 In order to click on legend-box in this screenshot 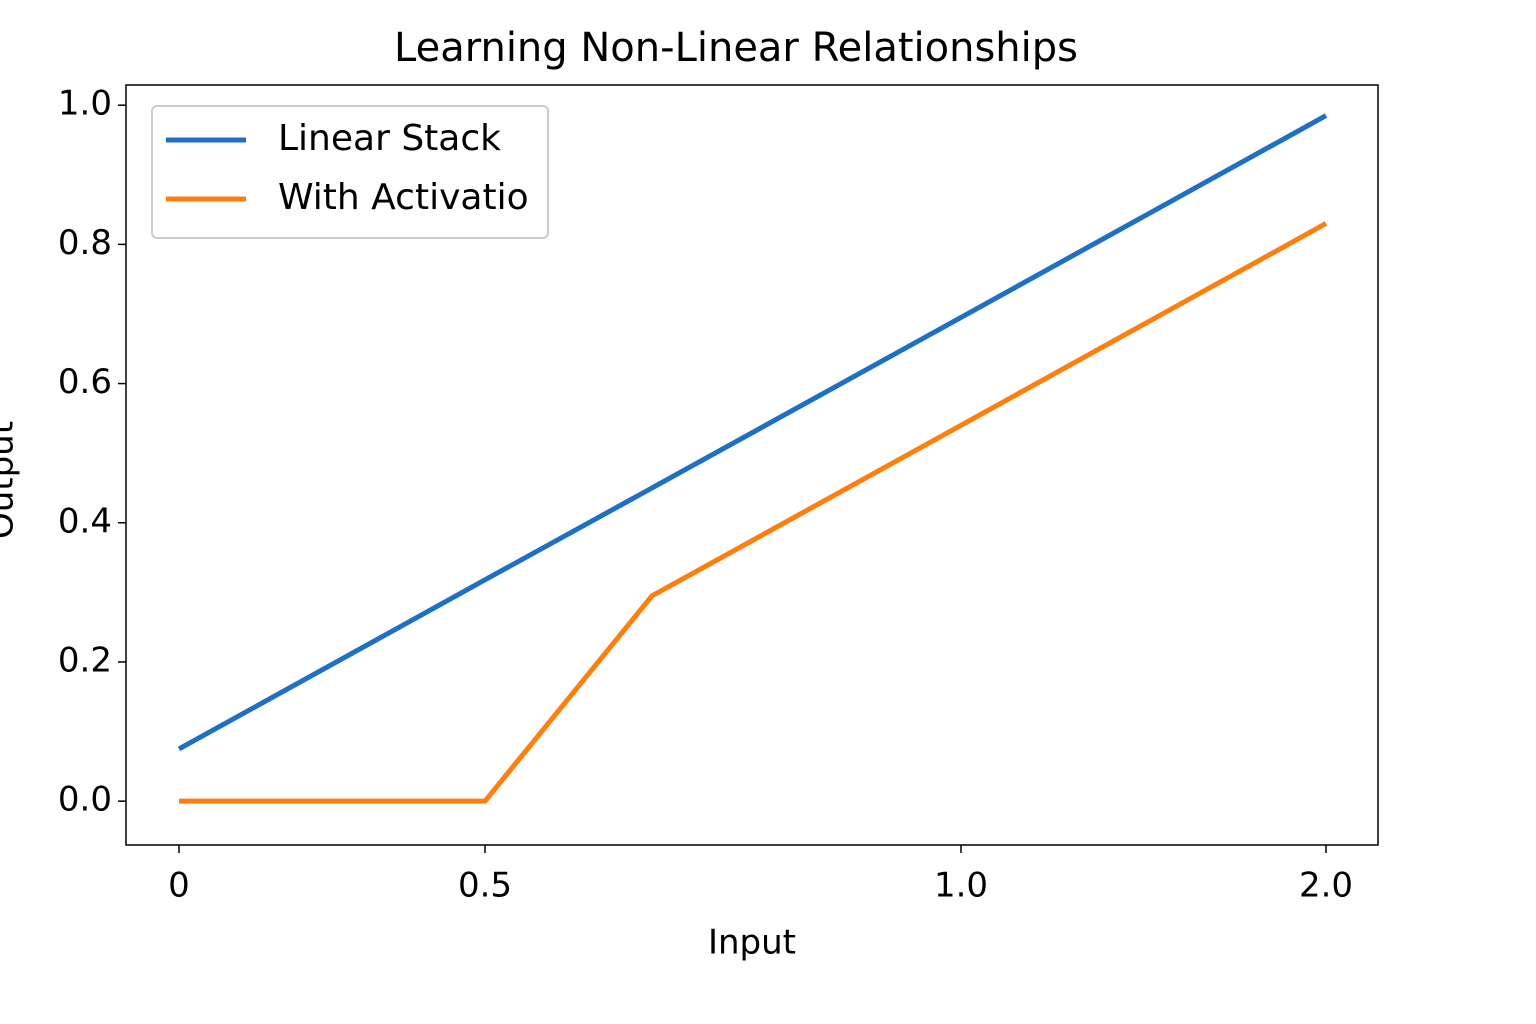, I will do `click(350, 172)`.